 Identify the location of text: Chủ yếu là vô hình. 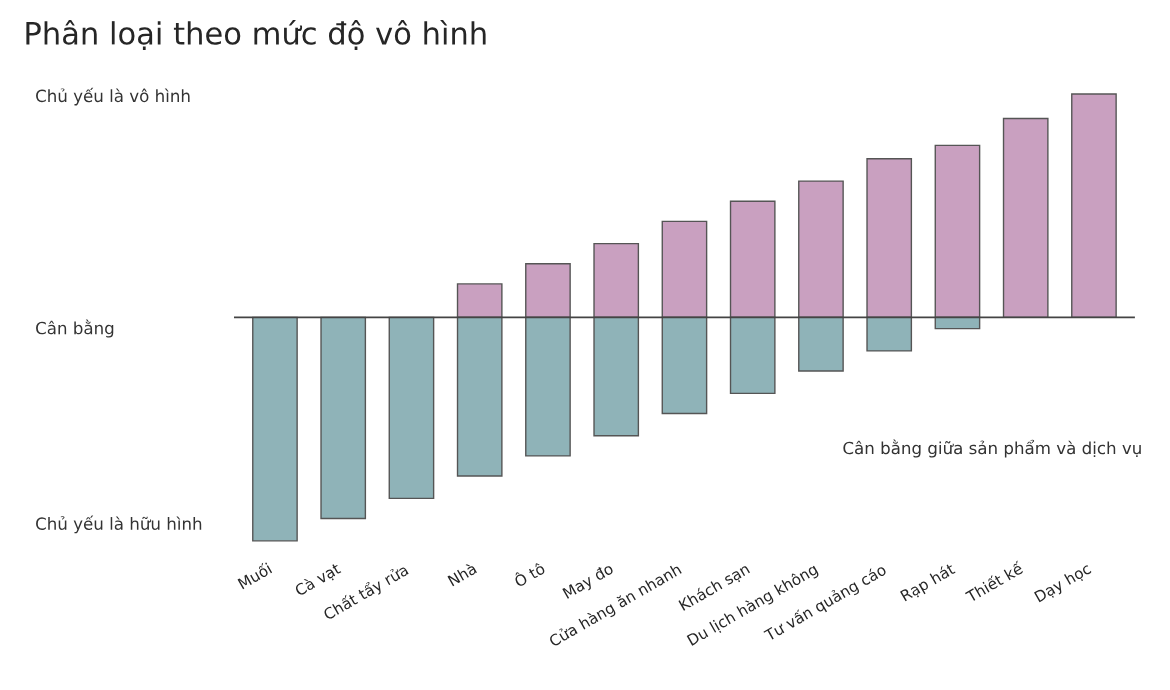
(113, 96).